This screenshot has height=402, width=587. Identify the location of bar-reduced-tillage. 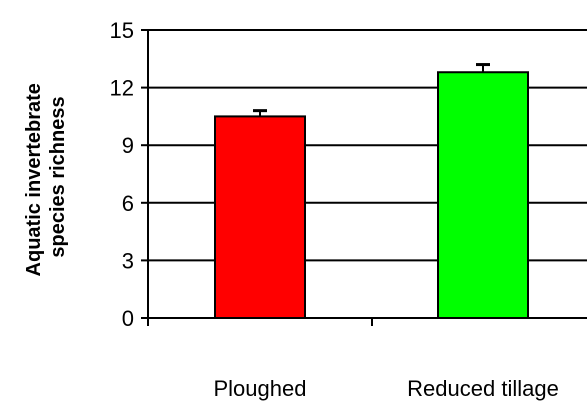
(483, 195).